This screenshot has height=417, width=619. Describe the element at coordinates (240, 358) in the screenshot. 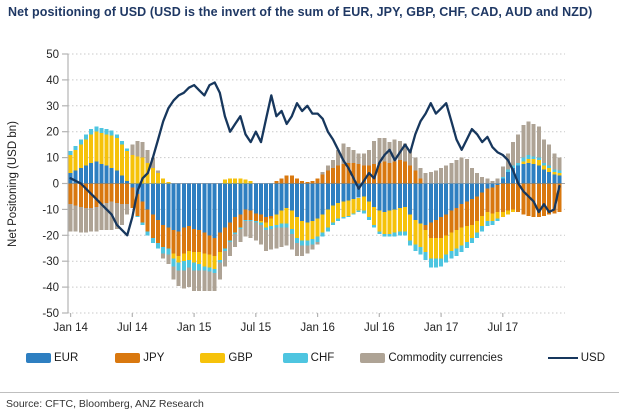

I see `legend-label-gbp: GBP` at that location.